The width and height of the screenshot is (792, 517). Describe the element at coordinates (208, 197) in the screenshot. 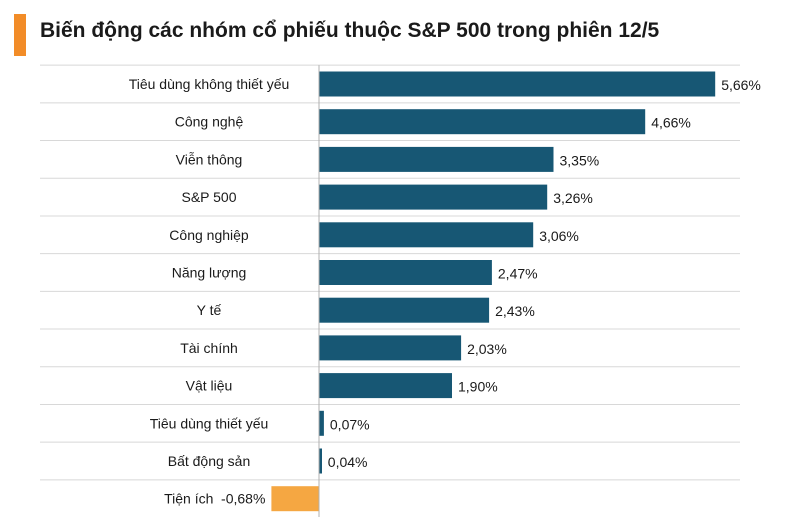

I see `category-label: S&P 500` at that location.